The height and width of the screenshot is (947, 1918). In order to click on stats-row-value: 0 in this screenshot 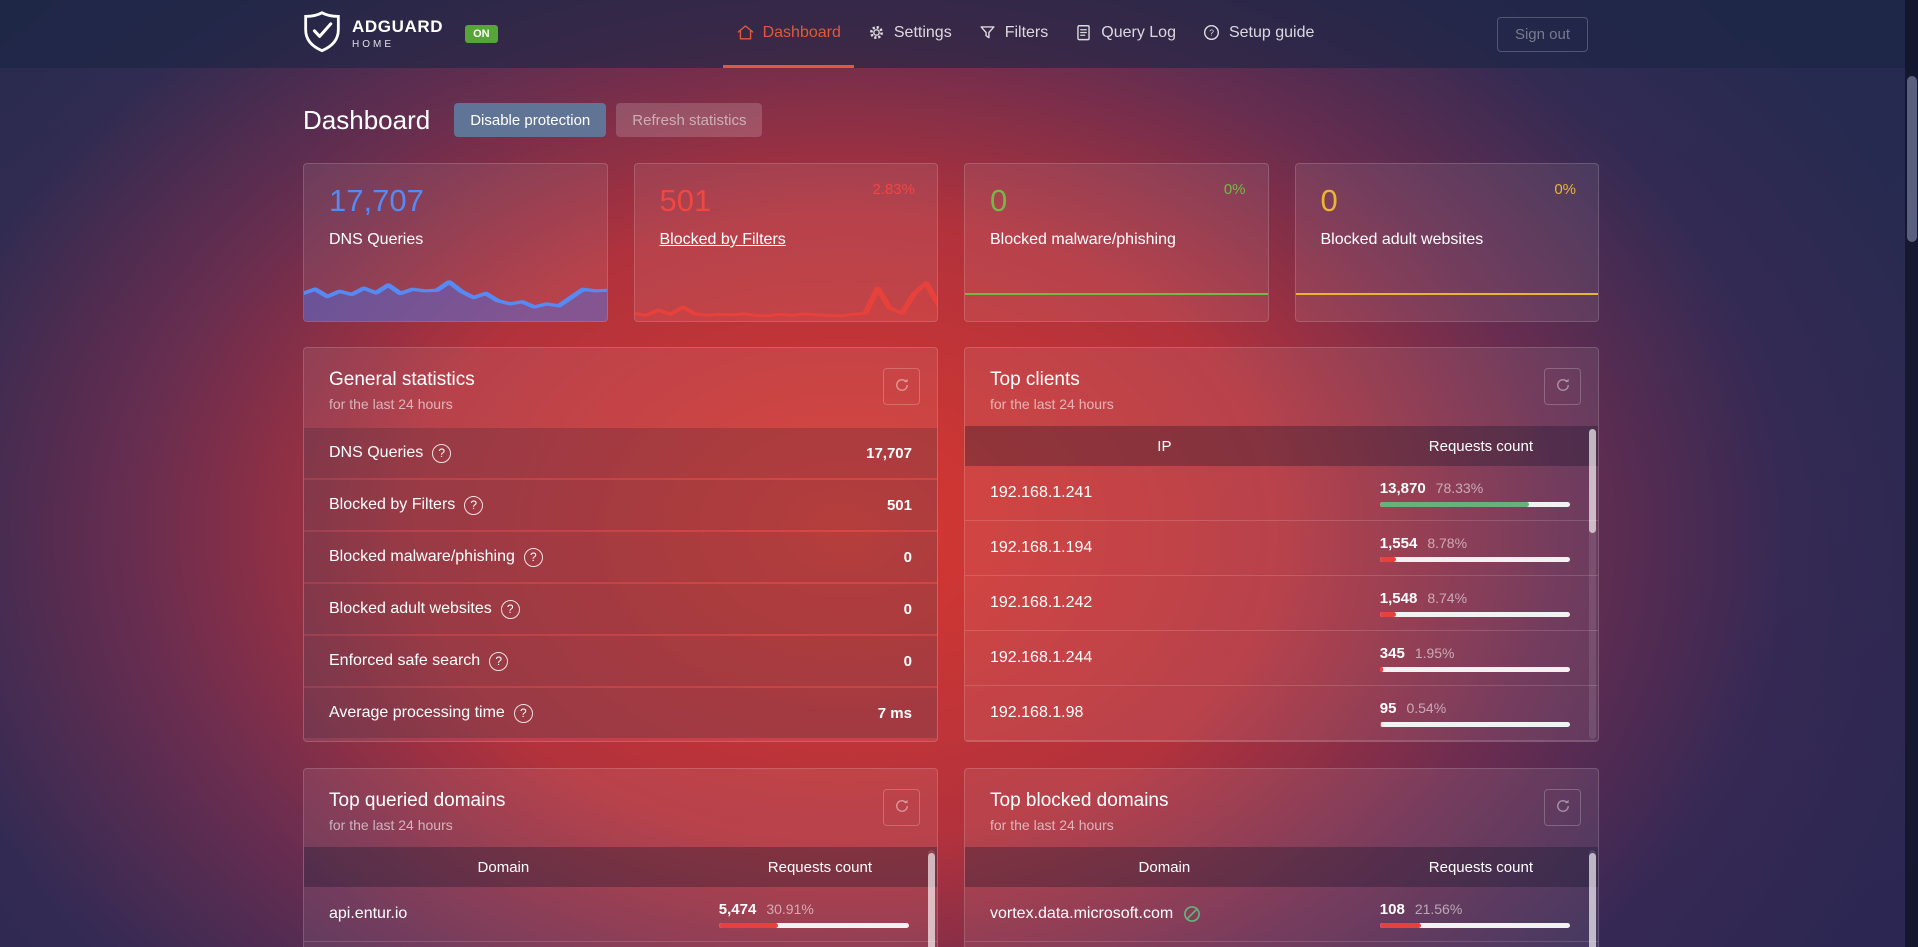, I will do `click(907, 609)`.